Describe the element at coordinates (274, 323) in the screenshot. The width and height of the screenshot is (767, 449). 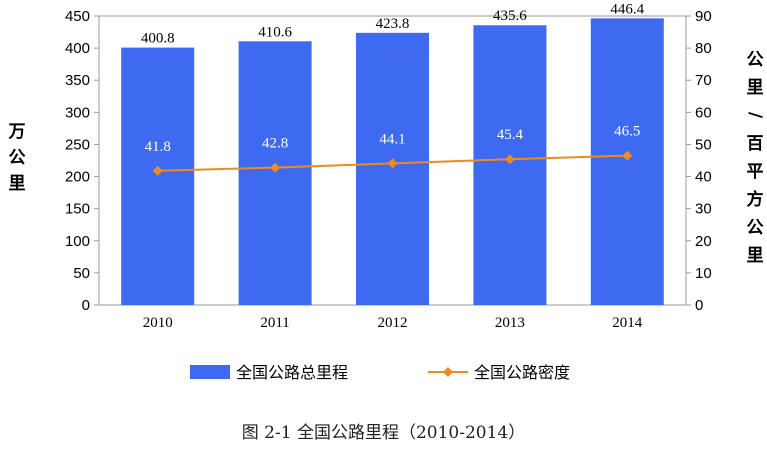
I see `x-tick-label: 2011` at that location.